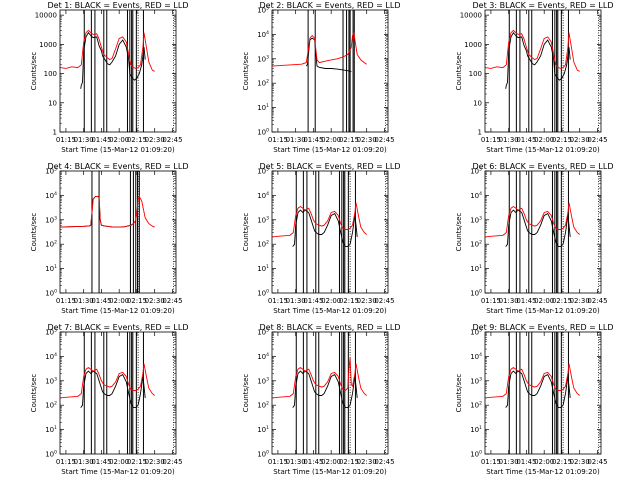 This screenshot has width=640, height=480. Describe the element at coordinates (543, 5) in the screenshot. I see `panel-title: Det 3: BLACK = Events, RED = LLD` at that location.